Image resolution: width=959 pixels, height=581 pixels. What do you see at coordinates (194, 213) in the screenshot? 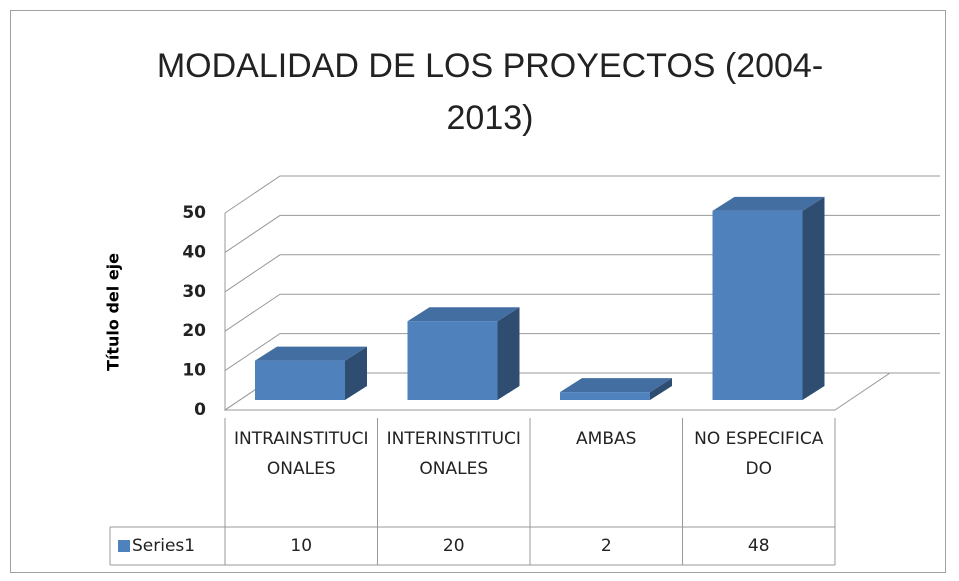
I see `y-tick-label: 50` at bounding box center [194, 213].